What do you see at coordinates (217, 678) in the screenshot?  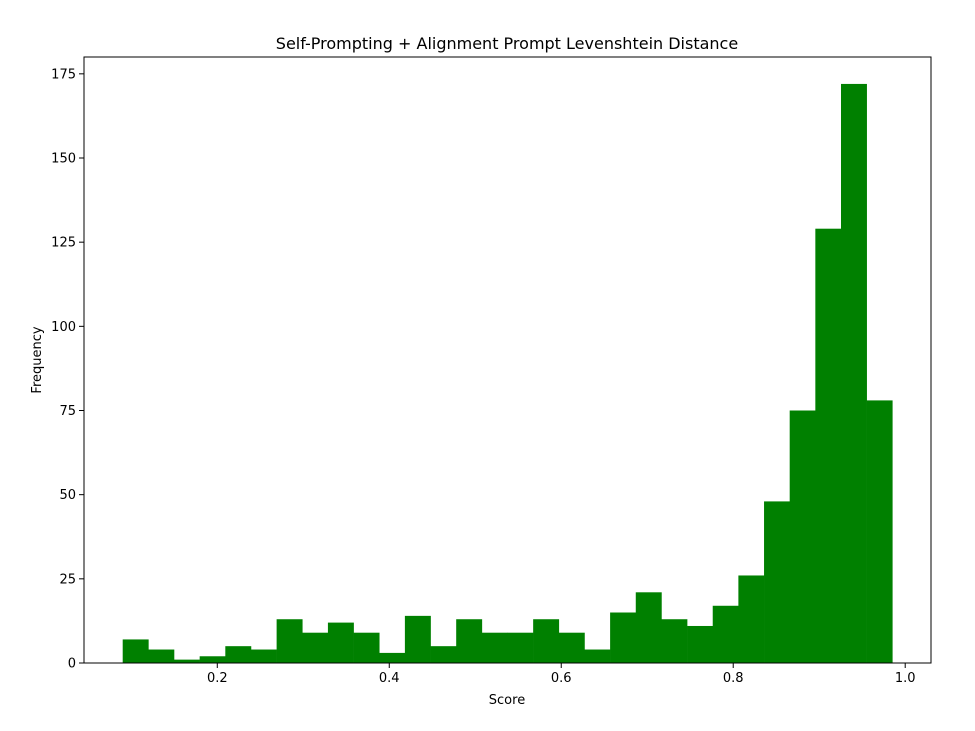 I see `x-tick-label: 0.2` at bounding box center [217, 678].